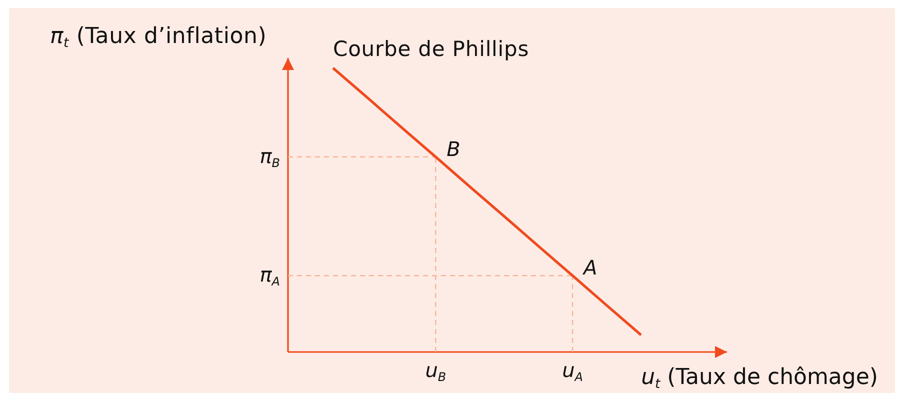 This screenshot has height=405, width=905. Describe the element at coordinates (759, 378) in the screenshot. I see `x-axis-title: u$_{t}$ (Taux de chômage)` at that location.